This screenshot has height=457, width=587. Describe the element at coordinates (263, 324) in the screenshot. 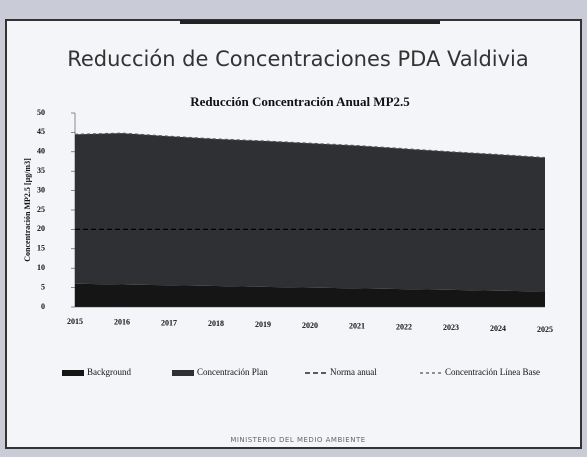

I see `x-tick-label: 2019` at that location.